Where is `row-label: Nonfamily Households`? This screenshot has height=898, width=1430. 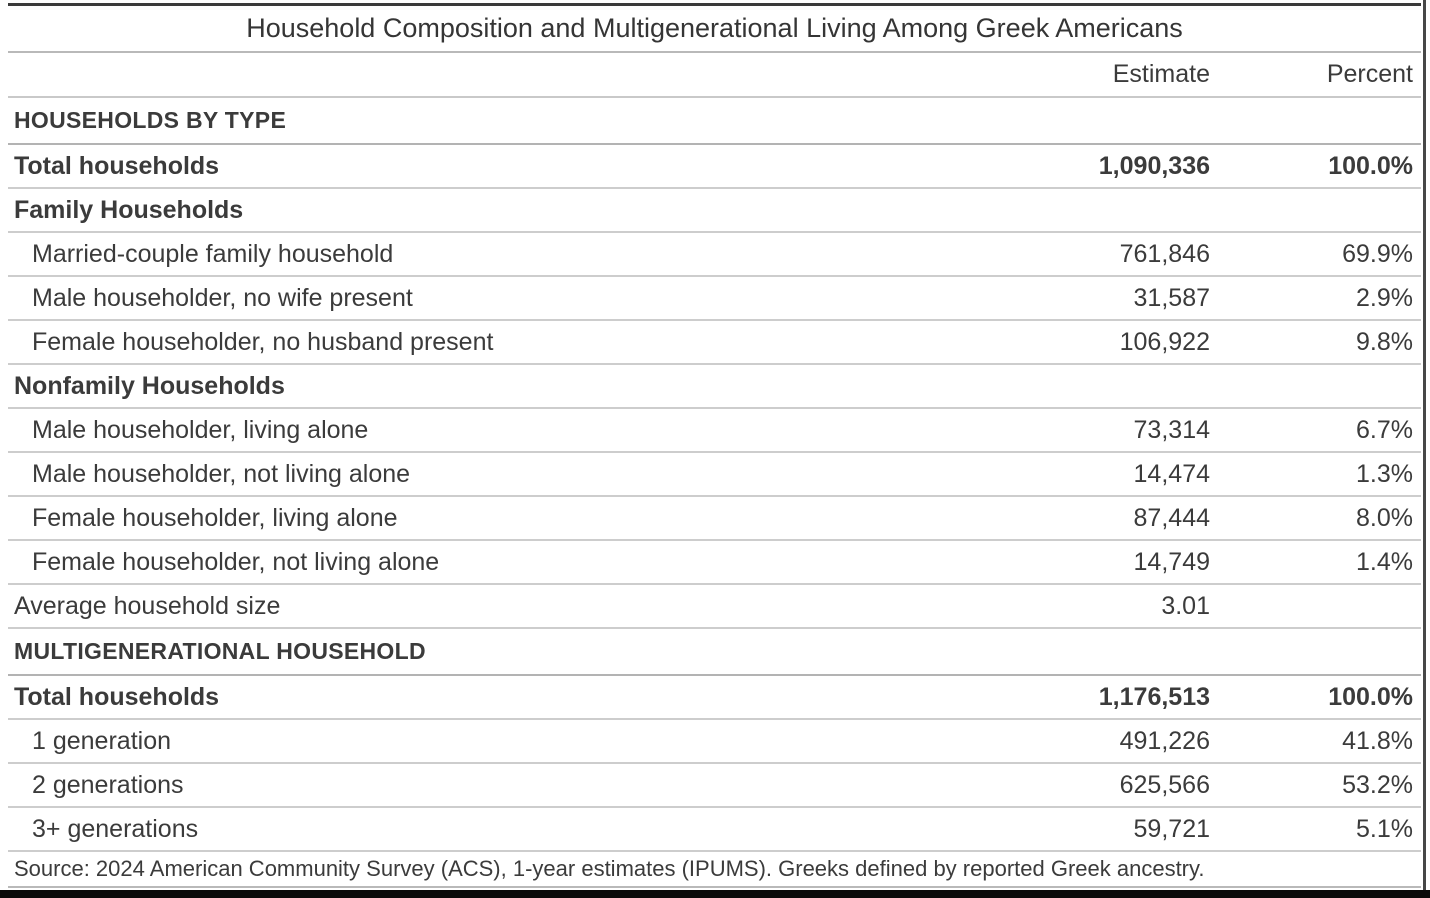 row-label: Nonfamily Households is located at coordinates (149, 385).